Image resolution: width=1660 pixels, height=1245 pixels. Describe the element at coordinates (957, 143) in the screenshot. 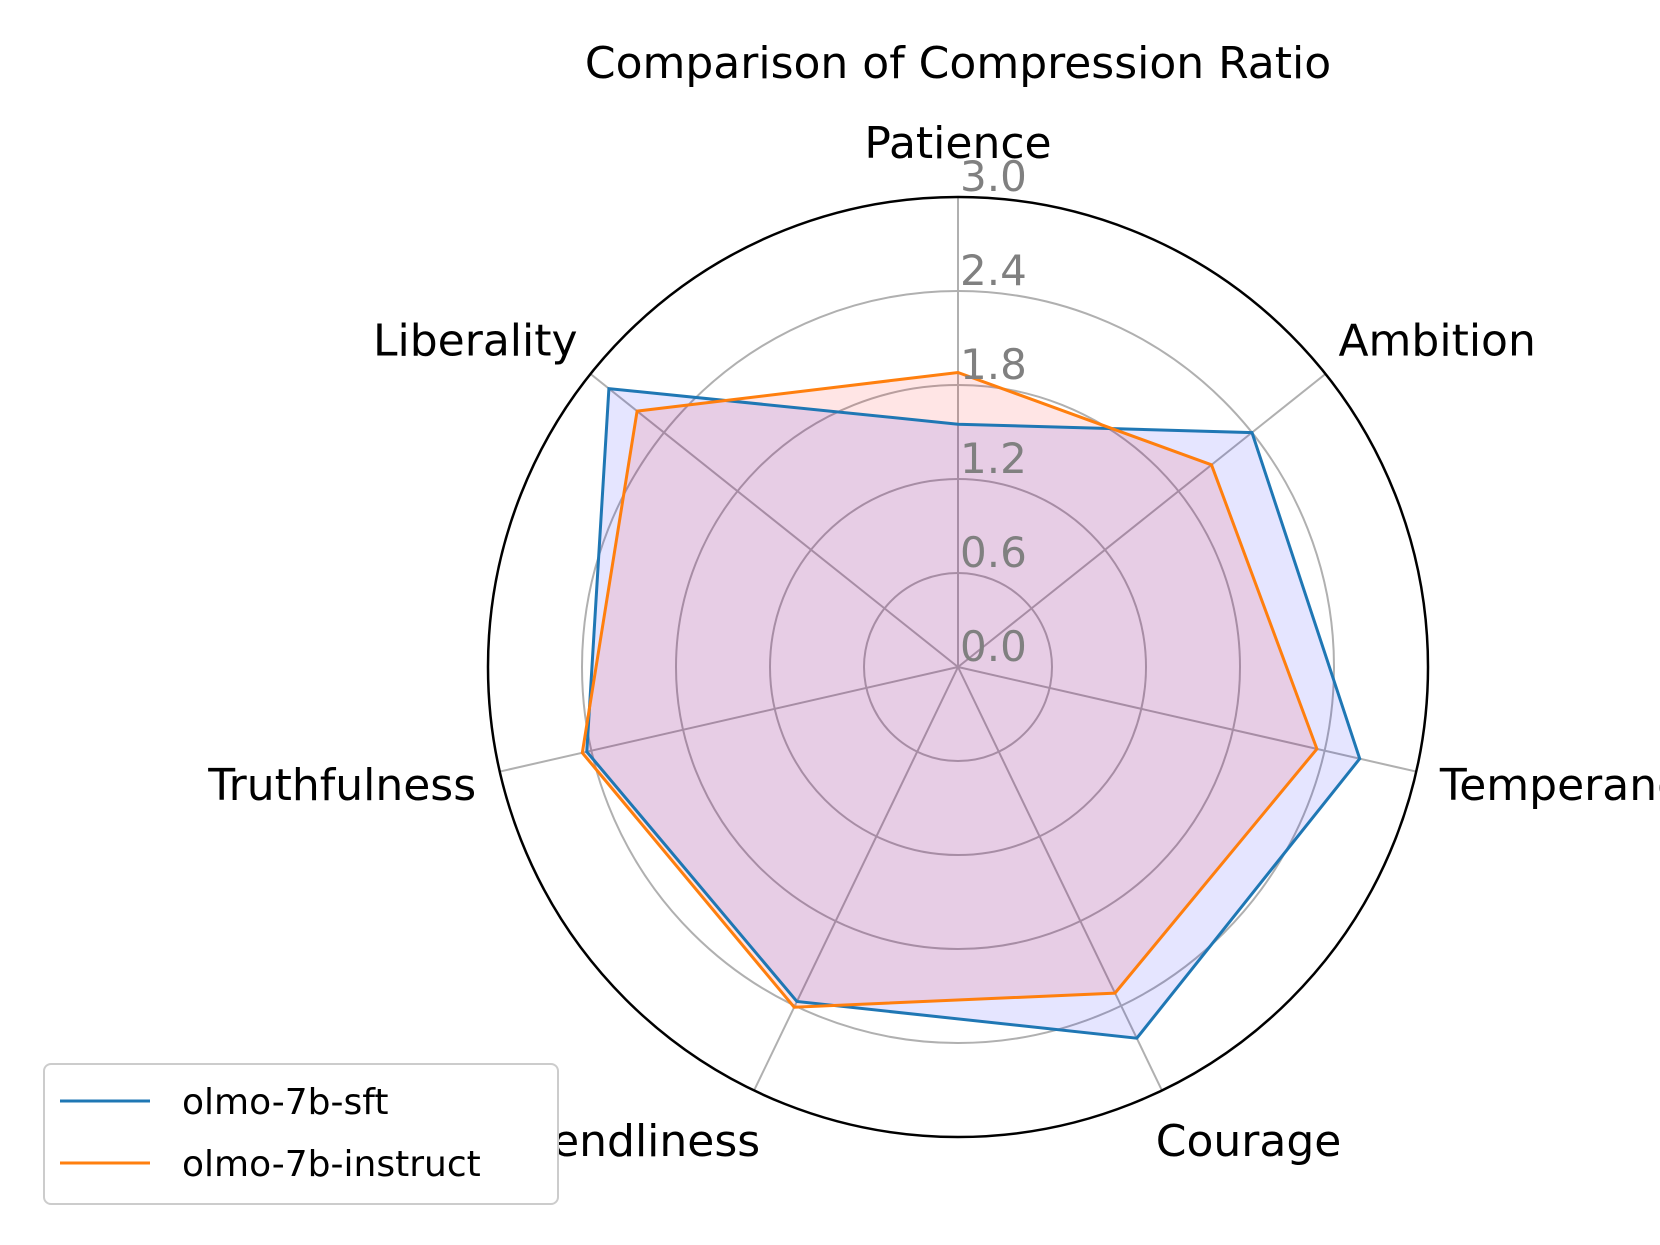

I see `category-label: Patience` at that location.